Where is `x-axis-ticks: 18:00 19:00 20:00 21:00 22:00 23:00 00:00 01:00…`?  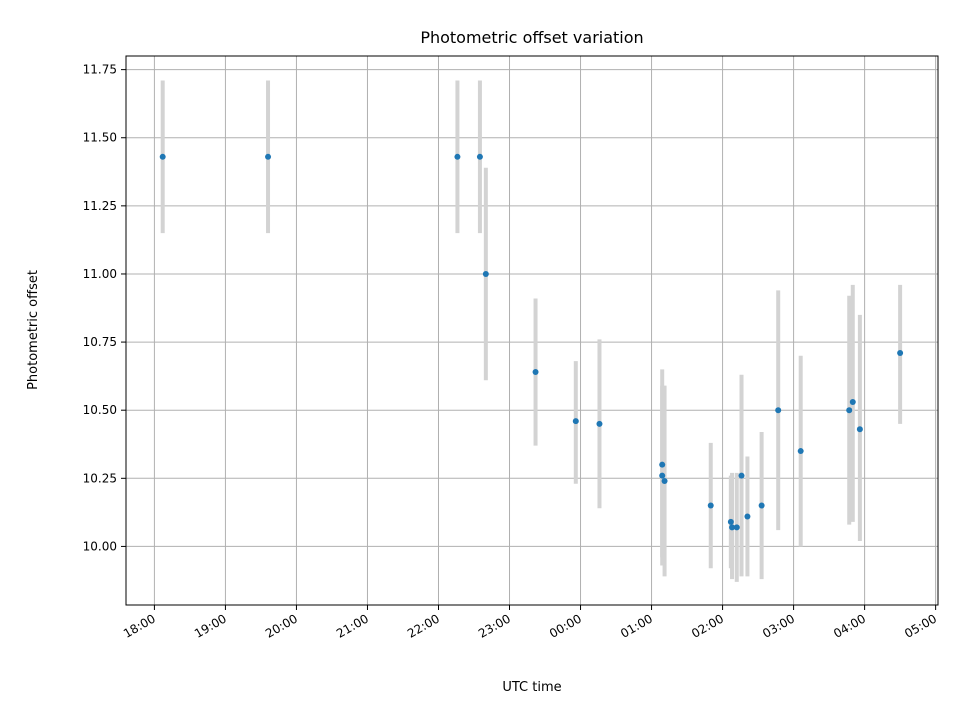
x-axis-ticks: 18:00 19:00 20:00 21:00 22:00 23:00 00:00 01:00… is located at coordinates (530, 623).